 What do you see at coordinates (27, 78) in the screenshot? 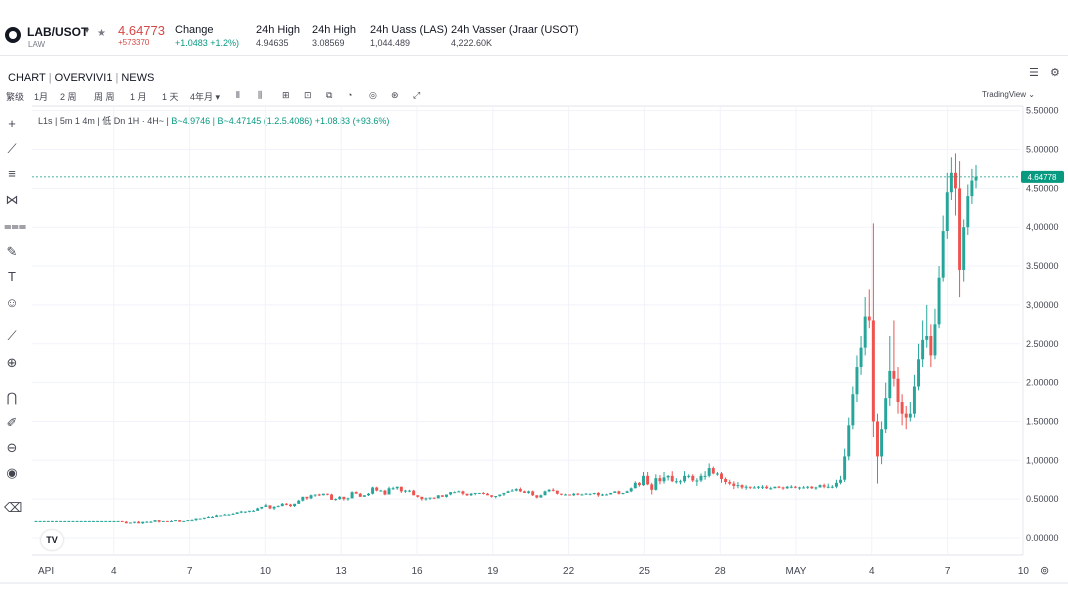
I see `tab-chart: CHART` at bounding box center [27, 78].